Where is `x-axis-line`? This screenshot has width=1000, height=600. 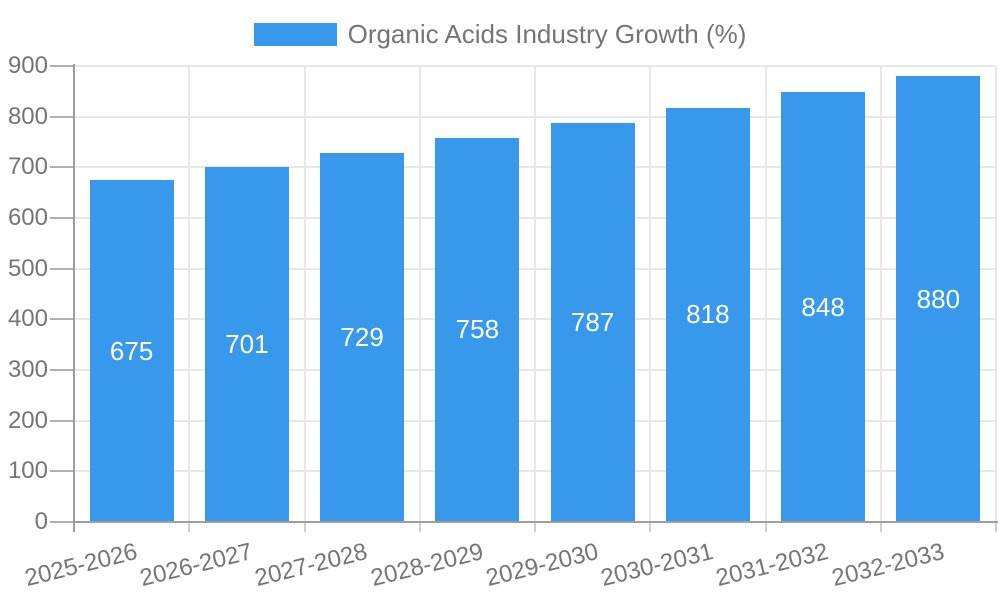
x-axis-line is located at coordinates (535, 522).